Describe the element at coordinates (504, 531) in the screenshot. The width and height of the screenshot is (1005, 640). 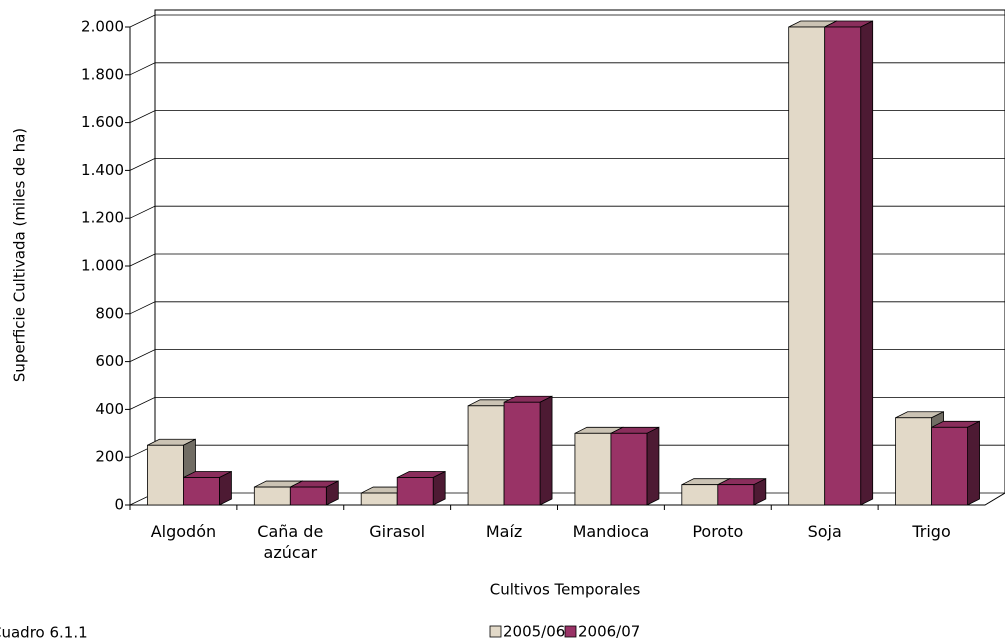
I see `x-tick-label: Maíz` at that location.